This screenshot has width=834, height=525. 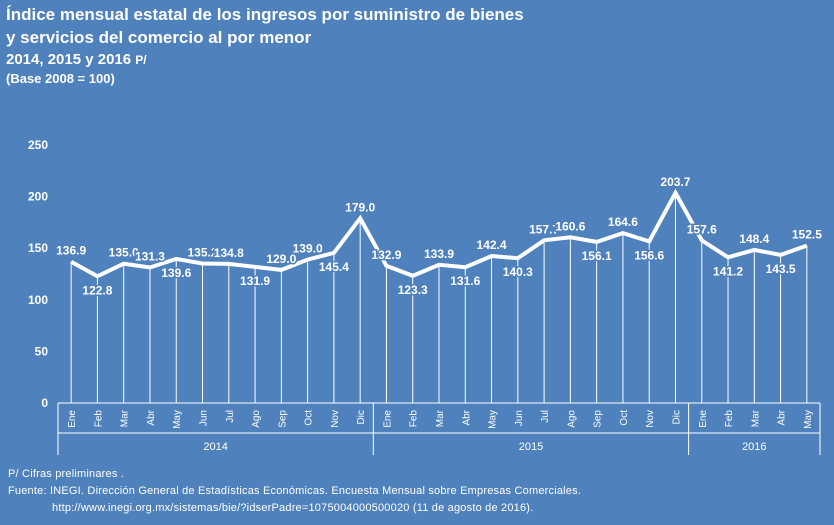 I want to click on data-label: 139.0, so click(x=308, y=249).